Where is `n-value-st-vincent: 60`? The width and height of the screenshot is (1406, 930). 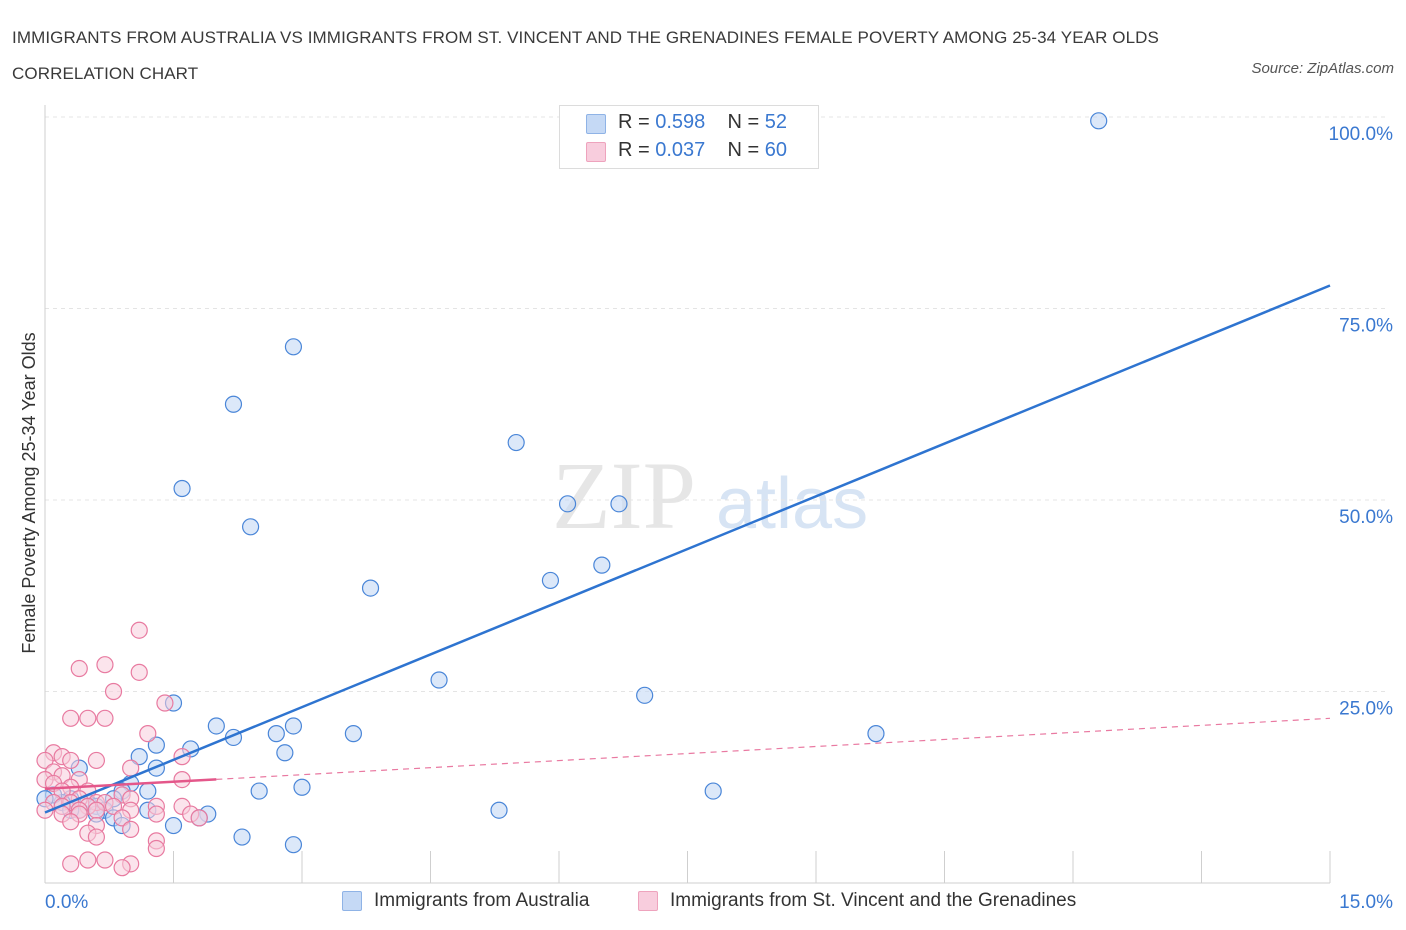
n-value-st-vincent: 60 is located at coordinates (776, 150).